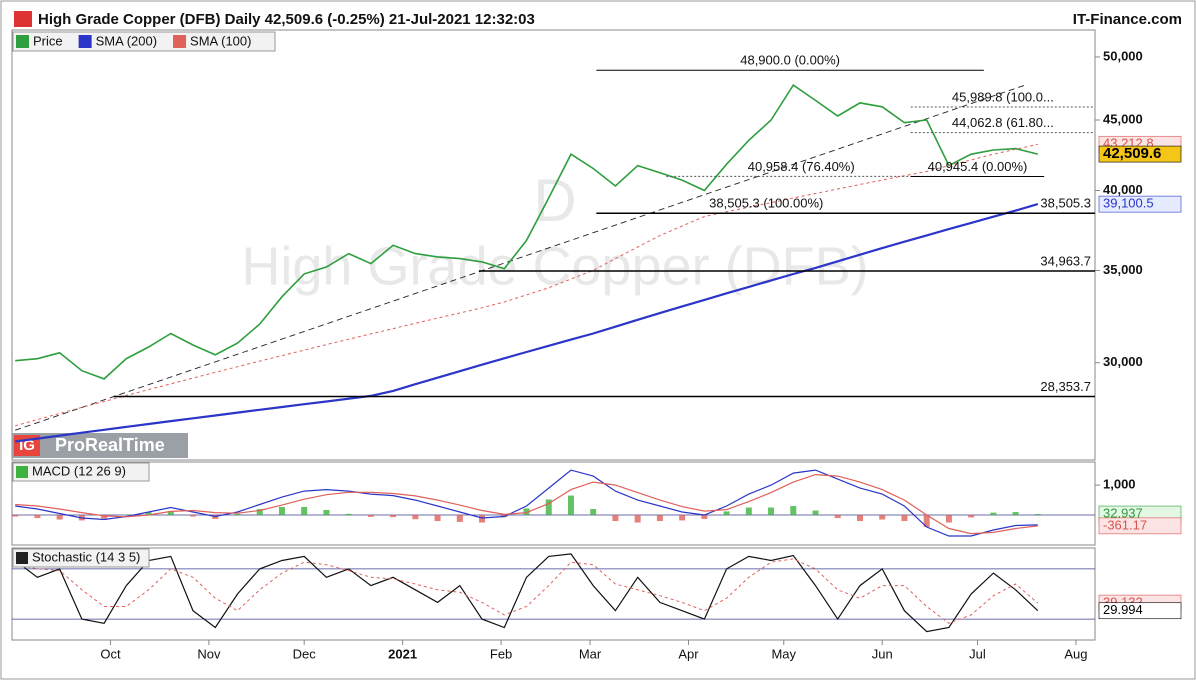 The height and width of the screenshot is (685, 1196). What do you see at coordinates (79, 470) in the screenshot?
I see `pane-title: MACD (12 26 9)` at bounding box center [79, 470].